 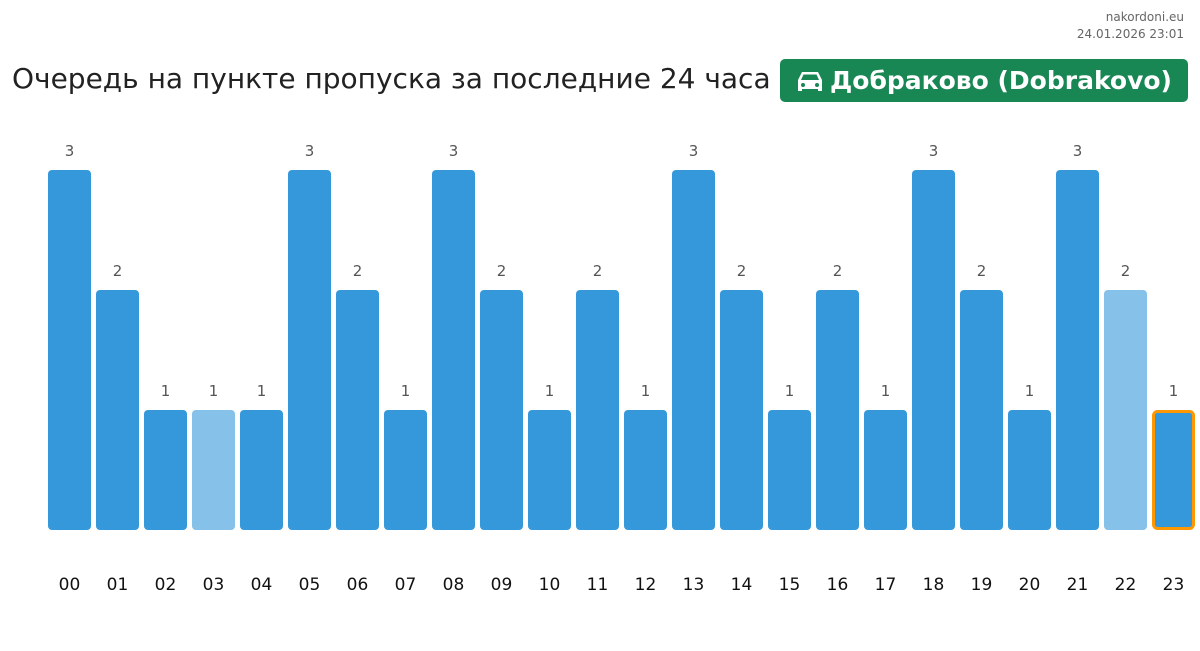 What do you see at coordinates (790, 585) in the screenshot?
I see `hour-label-15: 15` at bounding box center [790, 585].